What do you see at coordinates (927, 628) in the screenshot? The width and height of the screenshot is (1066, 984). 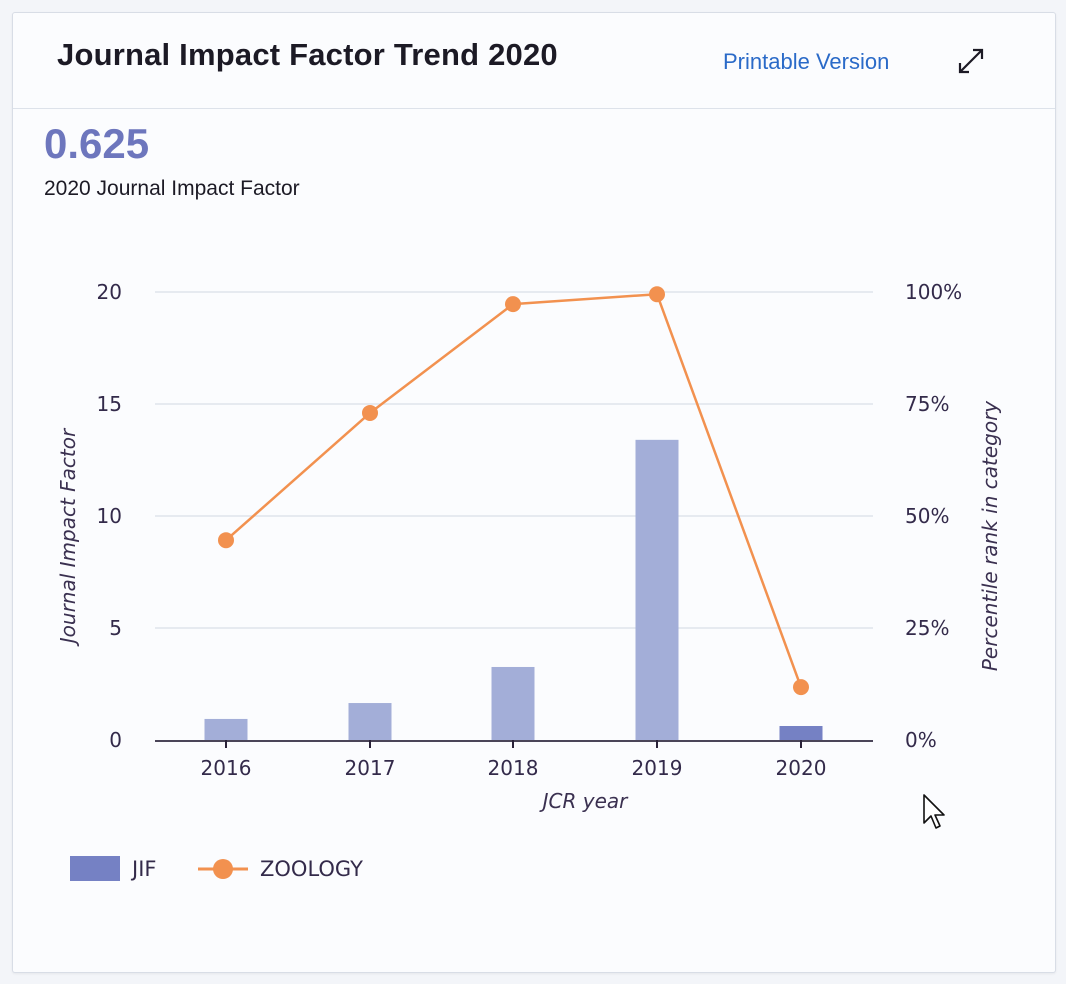 I see `y2-tick-label: 25%` at bounding box center [927, 628].